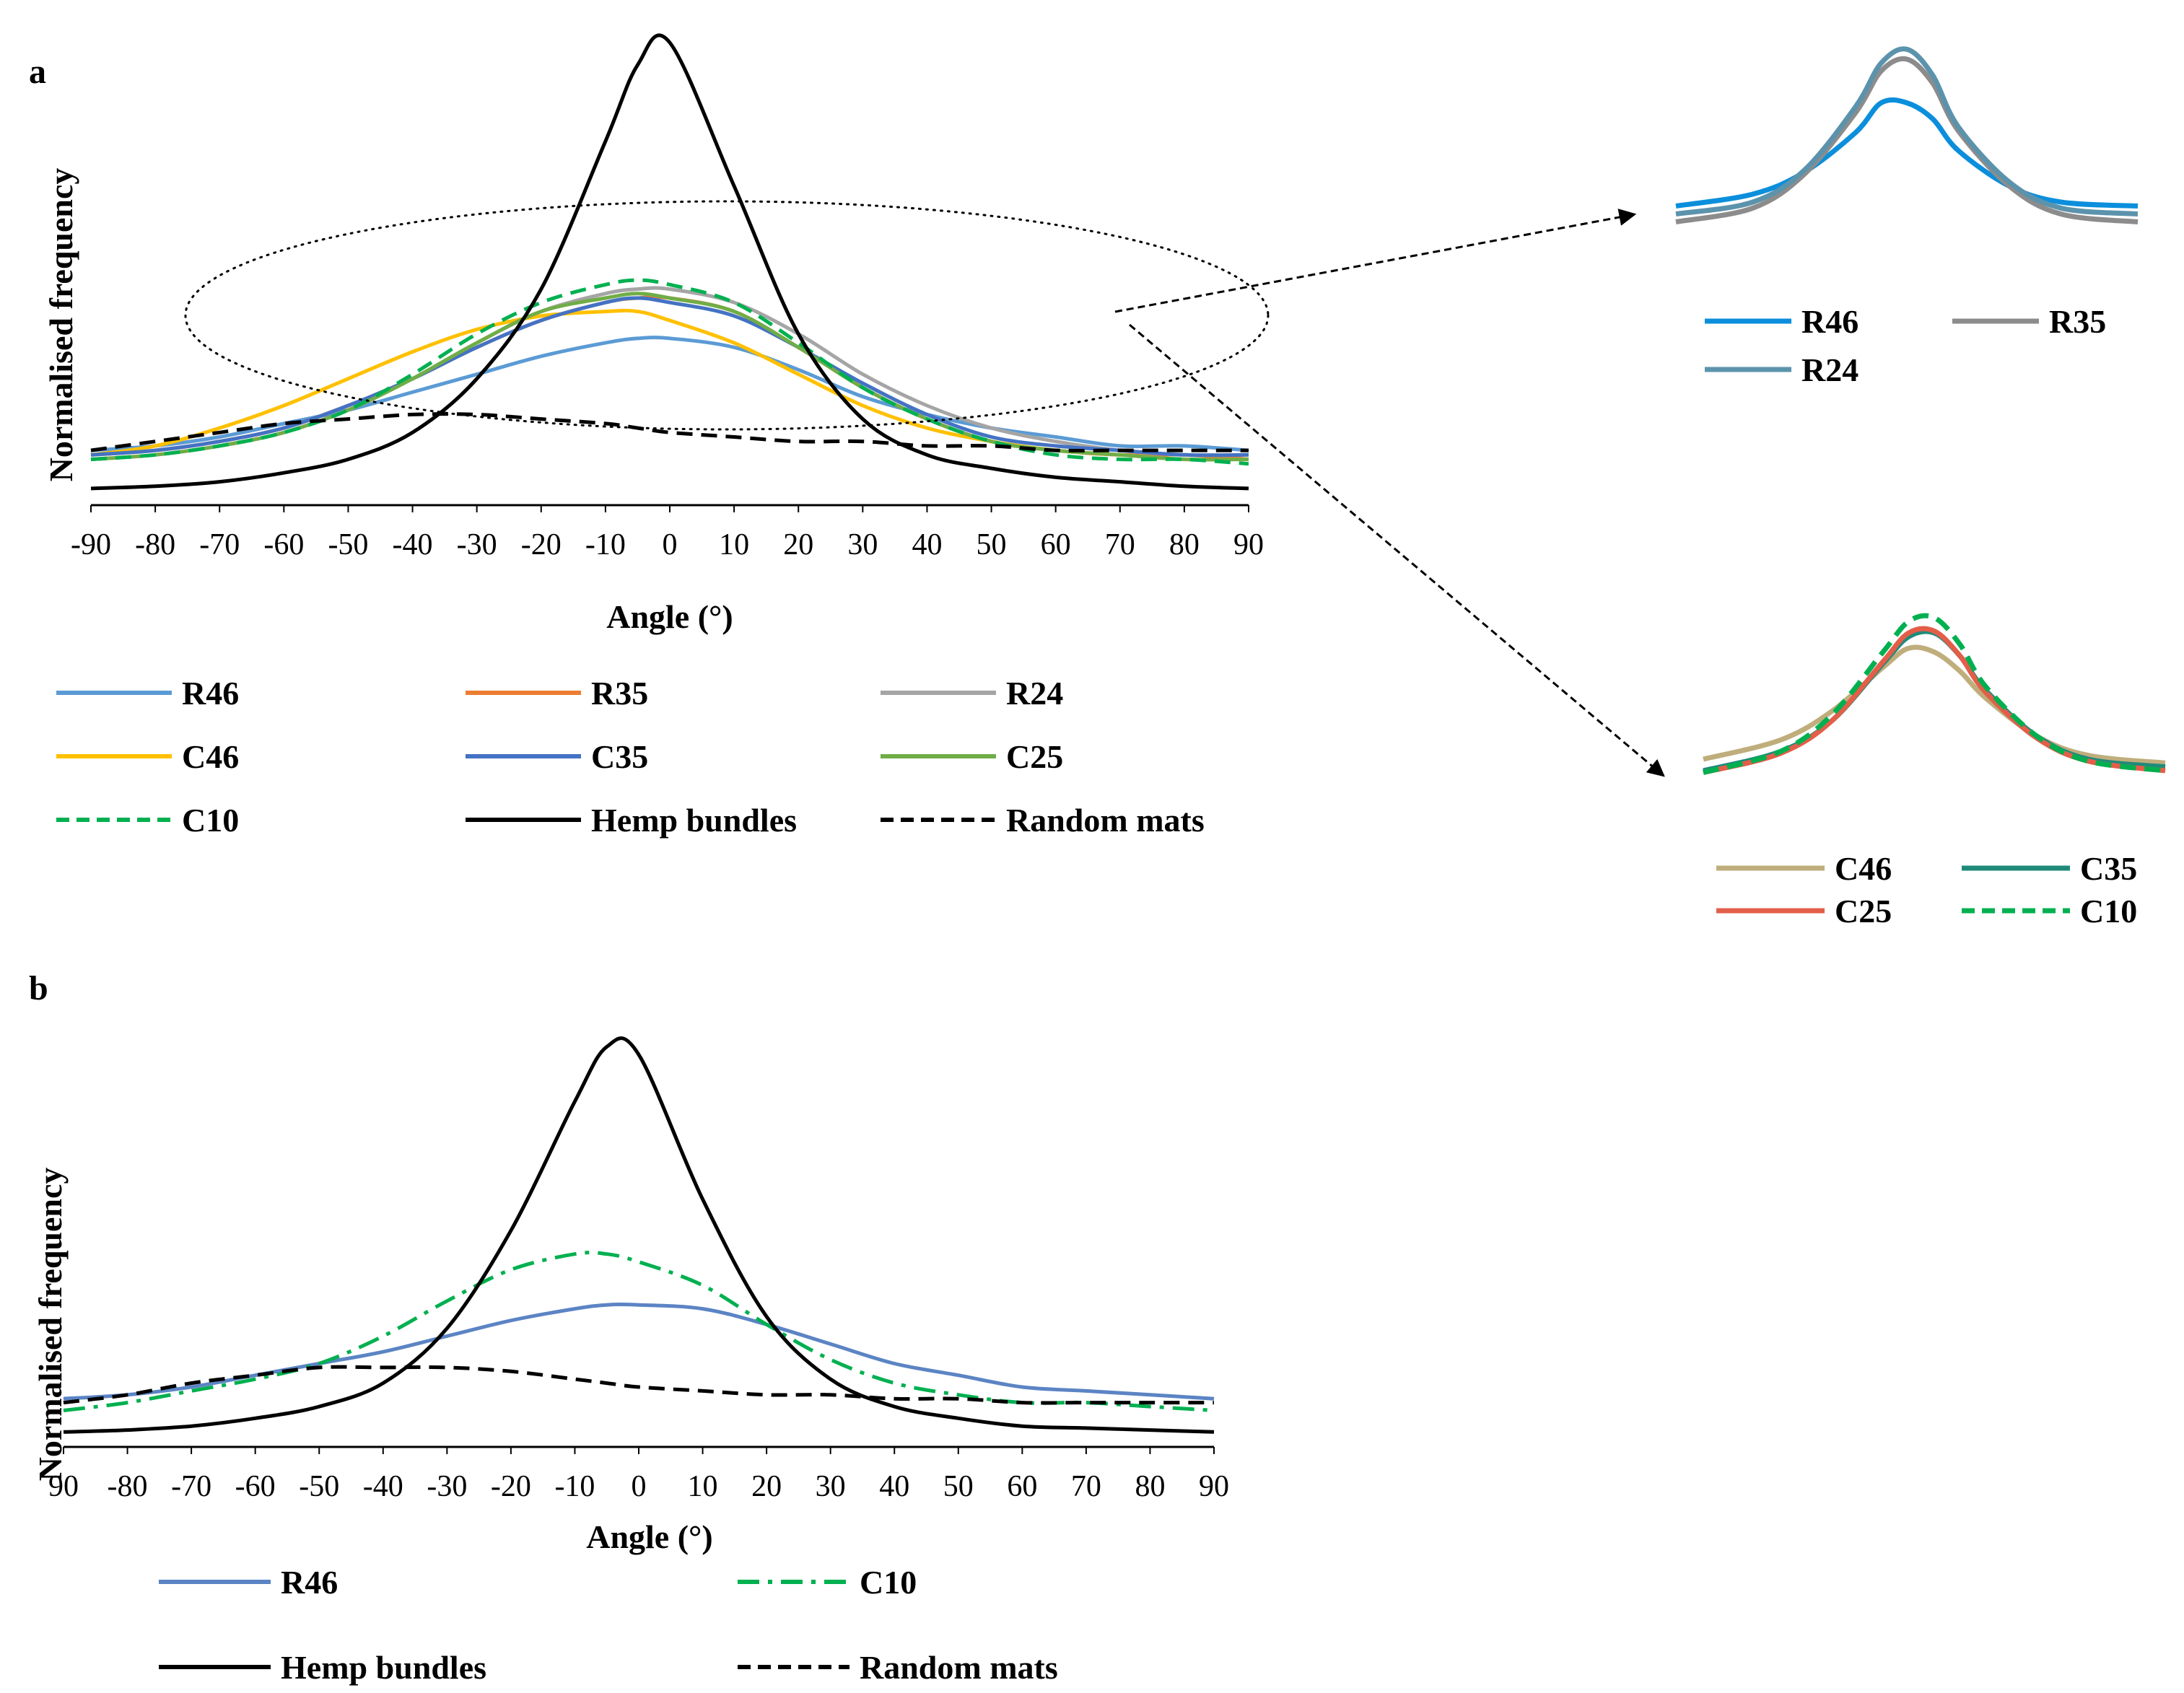  I want to click on panel-b-tick-label: -10, so click(574, 1486).